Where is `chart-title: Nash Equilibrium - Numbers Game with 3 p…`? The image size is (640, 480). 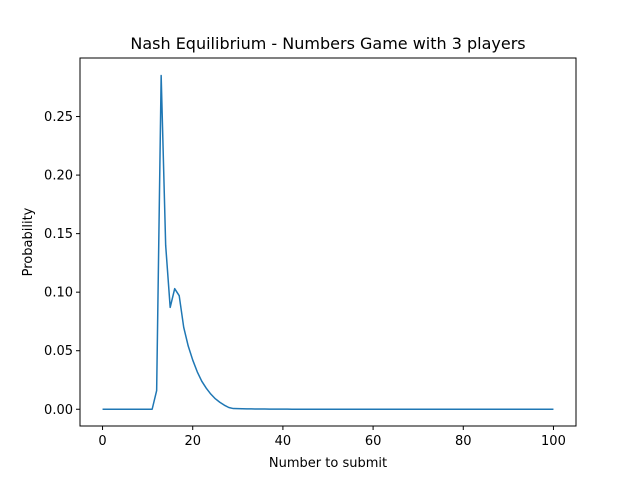 chart-title: Nash Equilibrium - Numbers Game with 3 p… is located at coordinates (327, 43).